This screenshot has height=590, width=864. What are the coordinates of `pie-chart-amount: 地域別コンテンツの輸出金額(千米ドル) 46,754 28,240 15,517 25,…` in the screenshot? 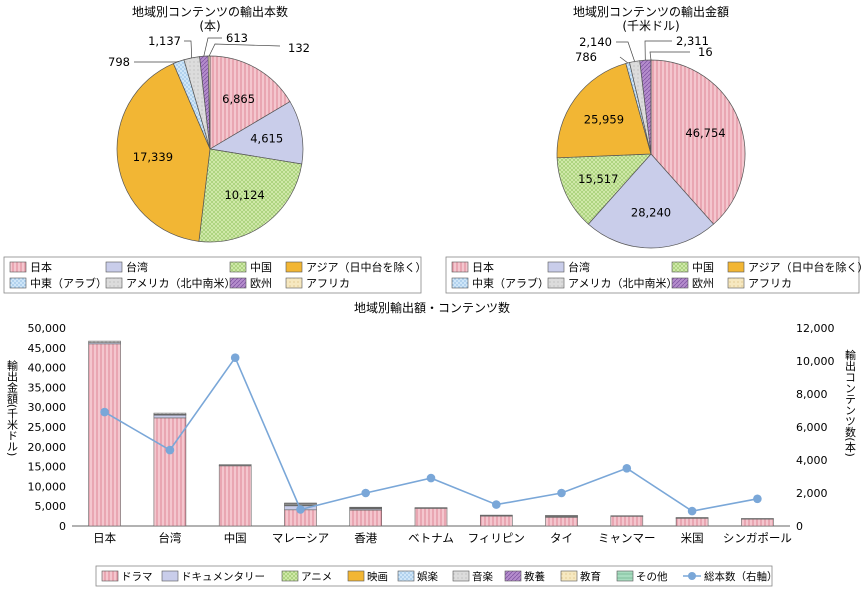 It's located at (651, 126).